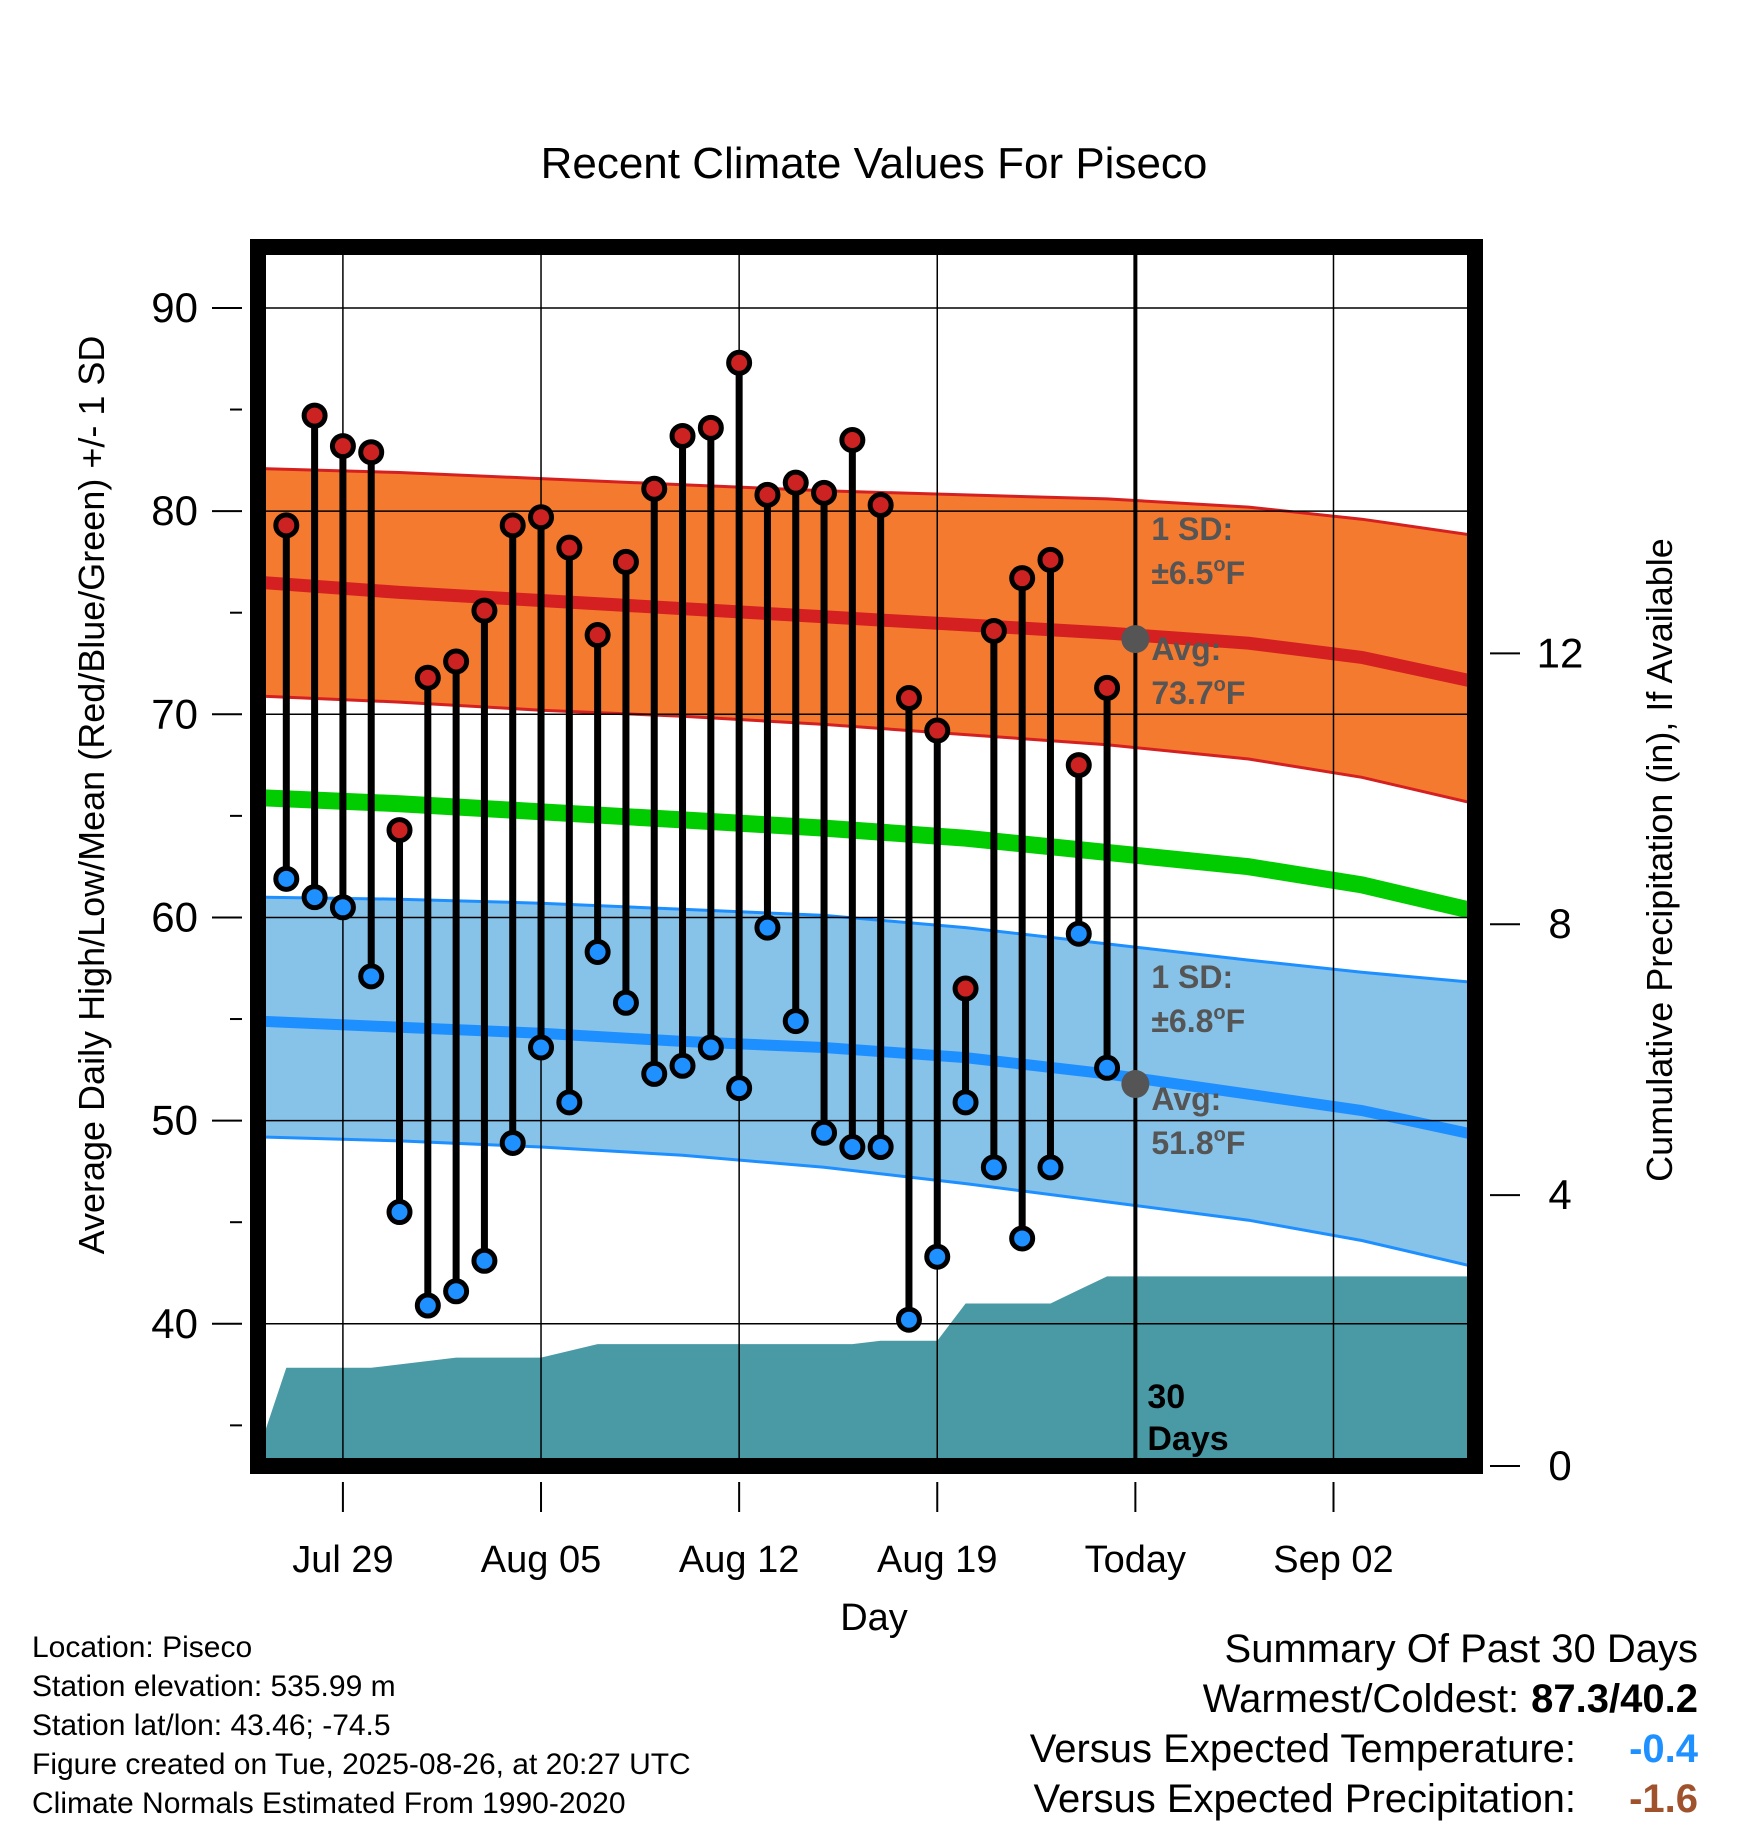 Image resolution: width=1748 pixels, height=1828 pixels. Describe the element at coordinates (866, 1202) in the screenshot. I see `low-lower-edge` at that location.